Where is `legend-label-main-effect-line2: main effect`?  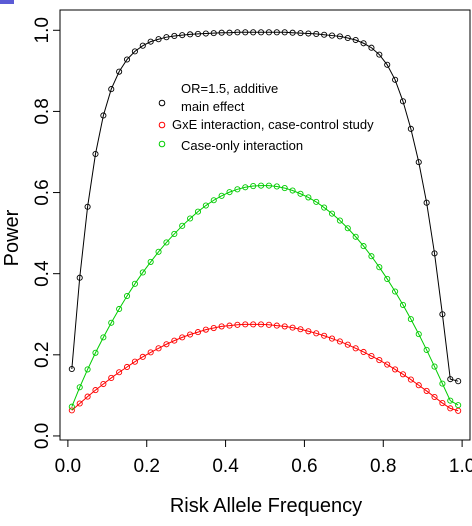
legend-label-main-effect-line2: main effect is located at coordinates (213, 106).